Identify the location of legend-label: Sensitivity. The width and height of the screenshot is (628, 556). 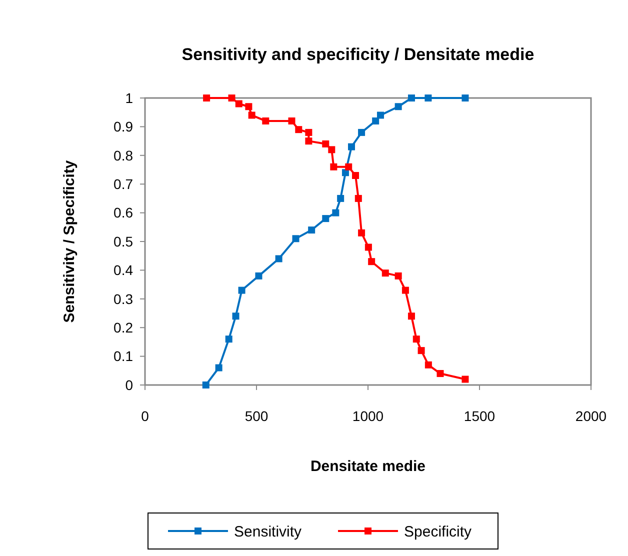
(268, 531).